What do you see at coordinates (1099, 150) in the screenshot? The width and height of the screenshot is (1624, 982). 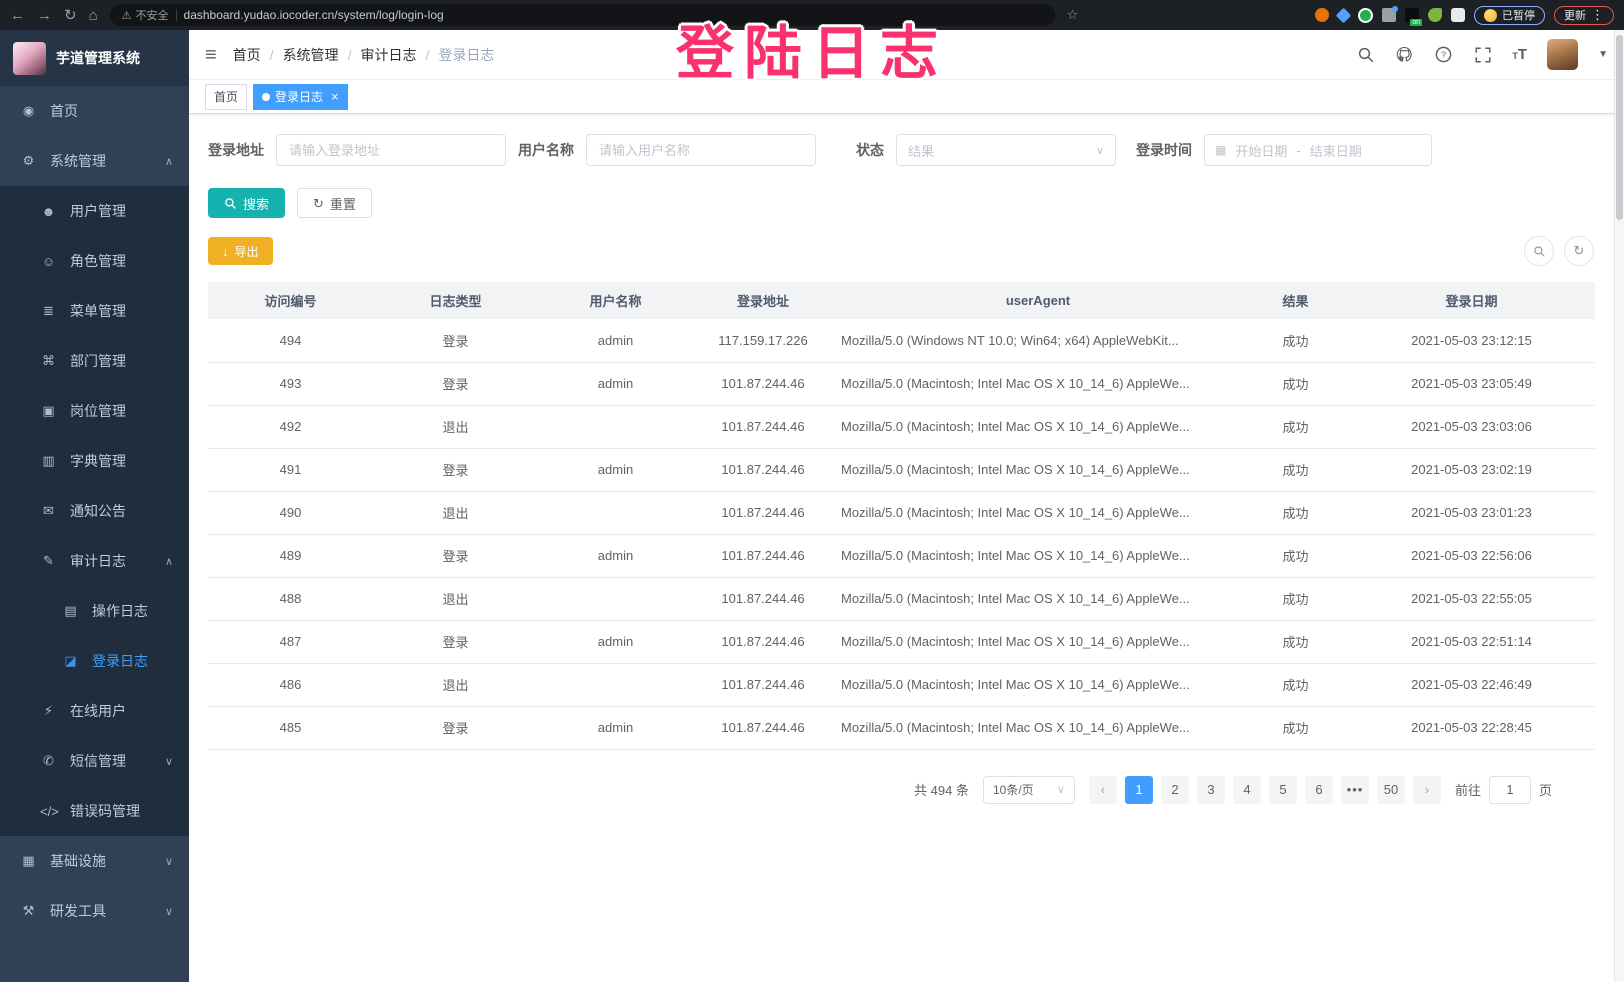 I see `chevron-down-icon: ∨` at bounding box center [1099, 150].